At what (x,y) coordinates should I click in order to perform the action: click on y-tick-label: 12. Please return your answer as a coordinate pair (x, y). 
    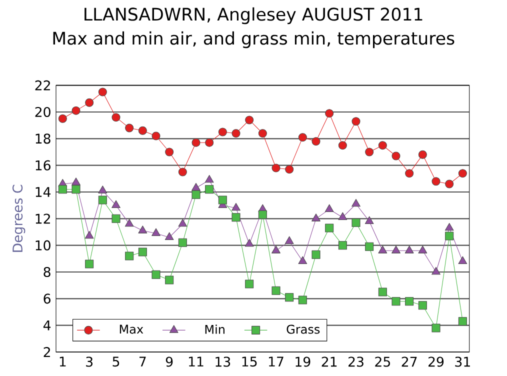
    Looking at the image, I should click on (43, 219).